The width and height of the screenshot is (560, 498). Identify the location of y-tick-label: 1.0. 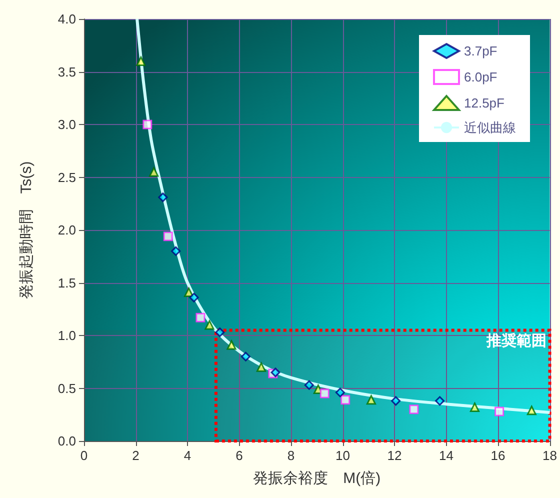
(67, 335).